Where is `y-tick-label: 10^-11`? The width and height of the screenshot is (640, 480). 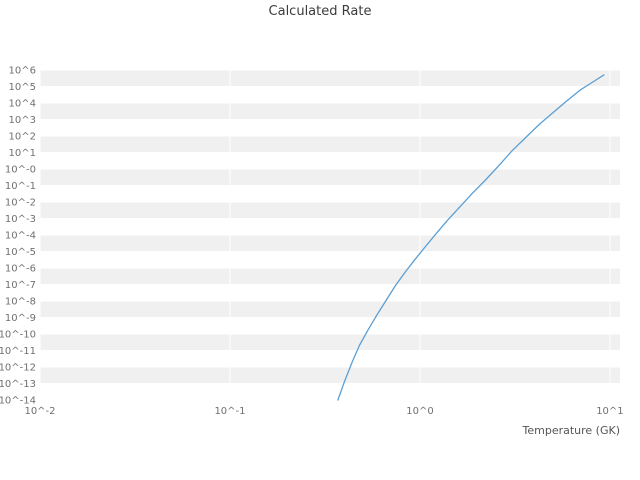 y-tick-label: 10^-11 is located at coordinates (18, 351).